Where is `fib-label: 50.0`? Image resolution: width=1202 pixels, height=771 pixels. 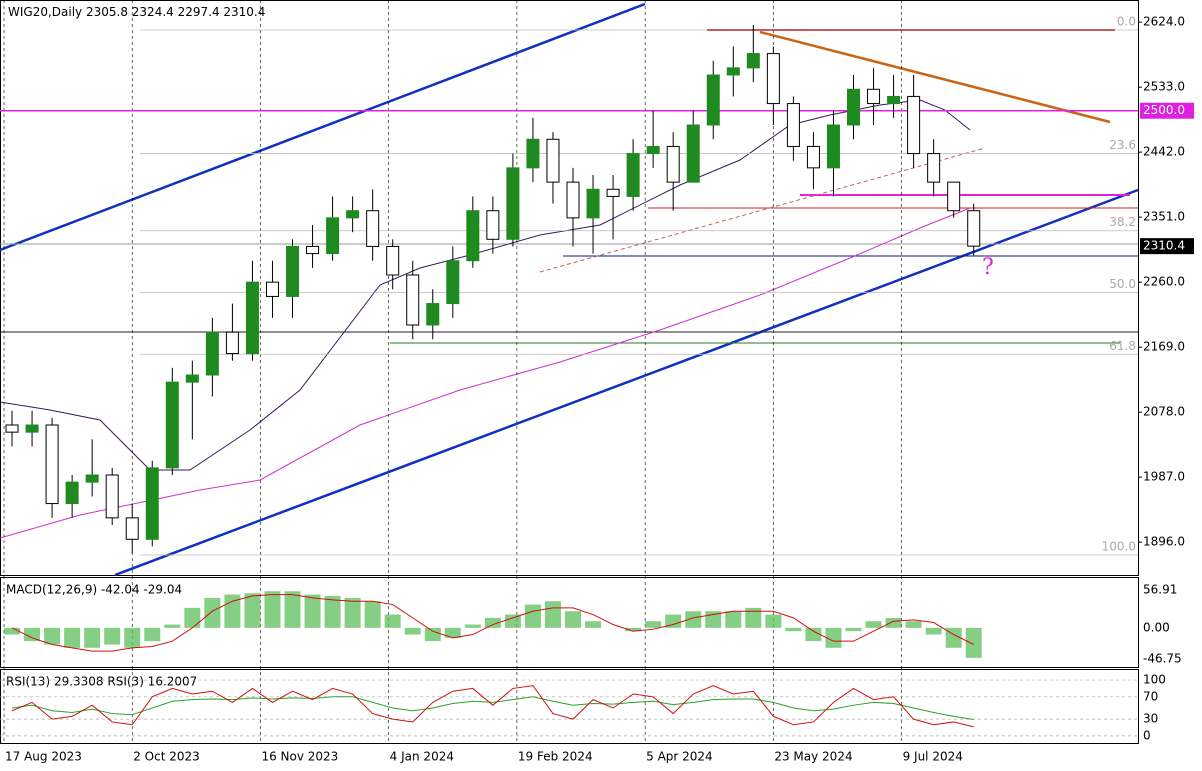
fib-label: 50.0 is located at coordinates (1122, 284).